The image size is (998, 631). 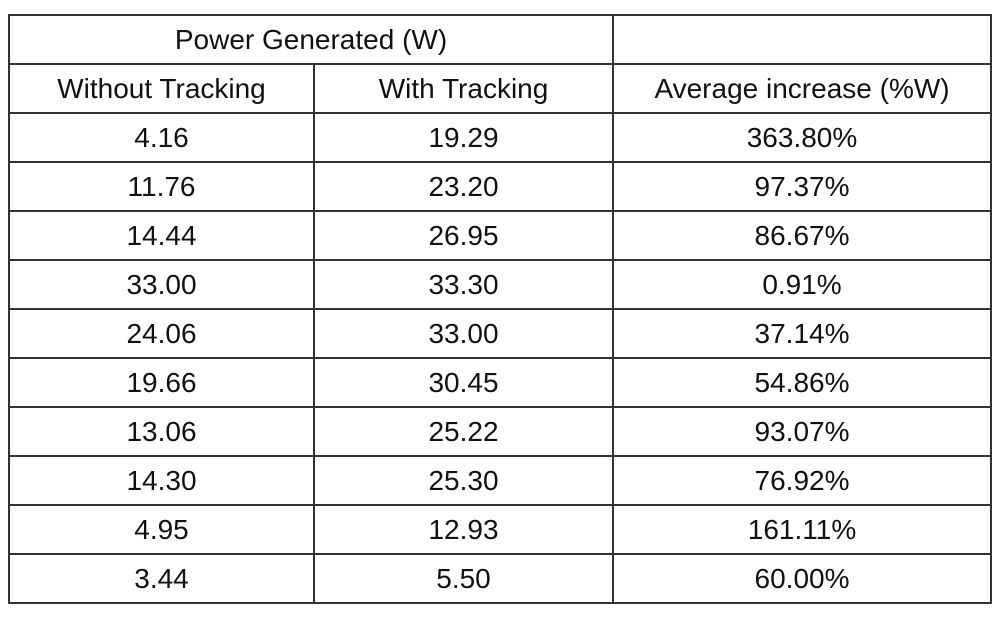 What do you see at coordinates (802, 235) in the screenshot?
I see `data-cell: 86.67%` at bounding box center [802, 235].